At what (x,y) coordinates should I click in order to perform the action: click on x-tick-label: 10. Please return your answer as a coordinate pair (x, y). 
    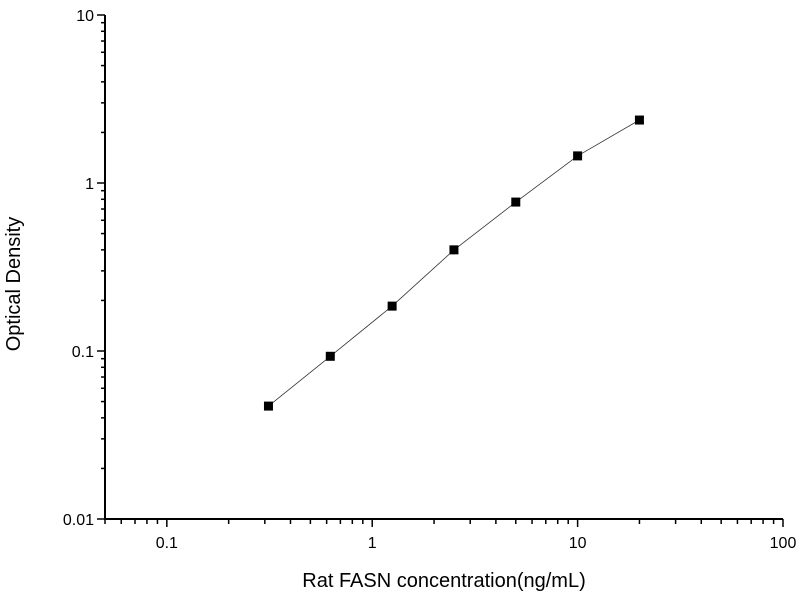
    Looking at the image, I should click on (578, 543).